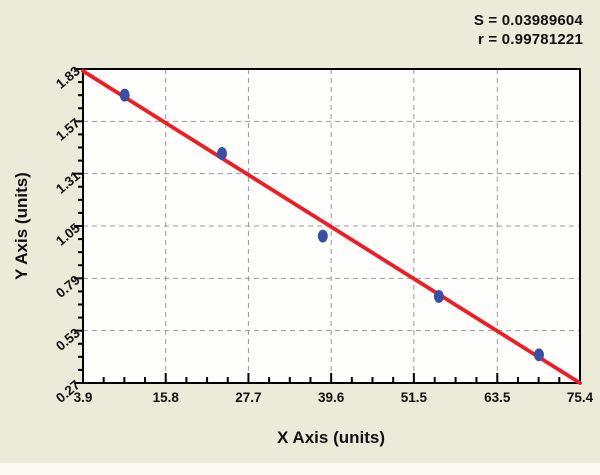  What do you see at coordinates (528, 20) in the screenshot?
I see `stat-s-value: S = 0.03989604` at bounding box center [528, 20].